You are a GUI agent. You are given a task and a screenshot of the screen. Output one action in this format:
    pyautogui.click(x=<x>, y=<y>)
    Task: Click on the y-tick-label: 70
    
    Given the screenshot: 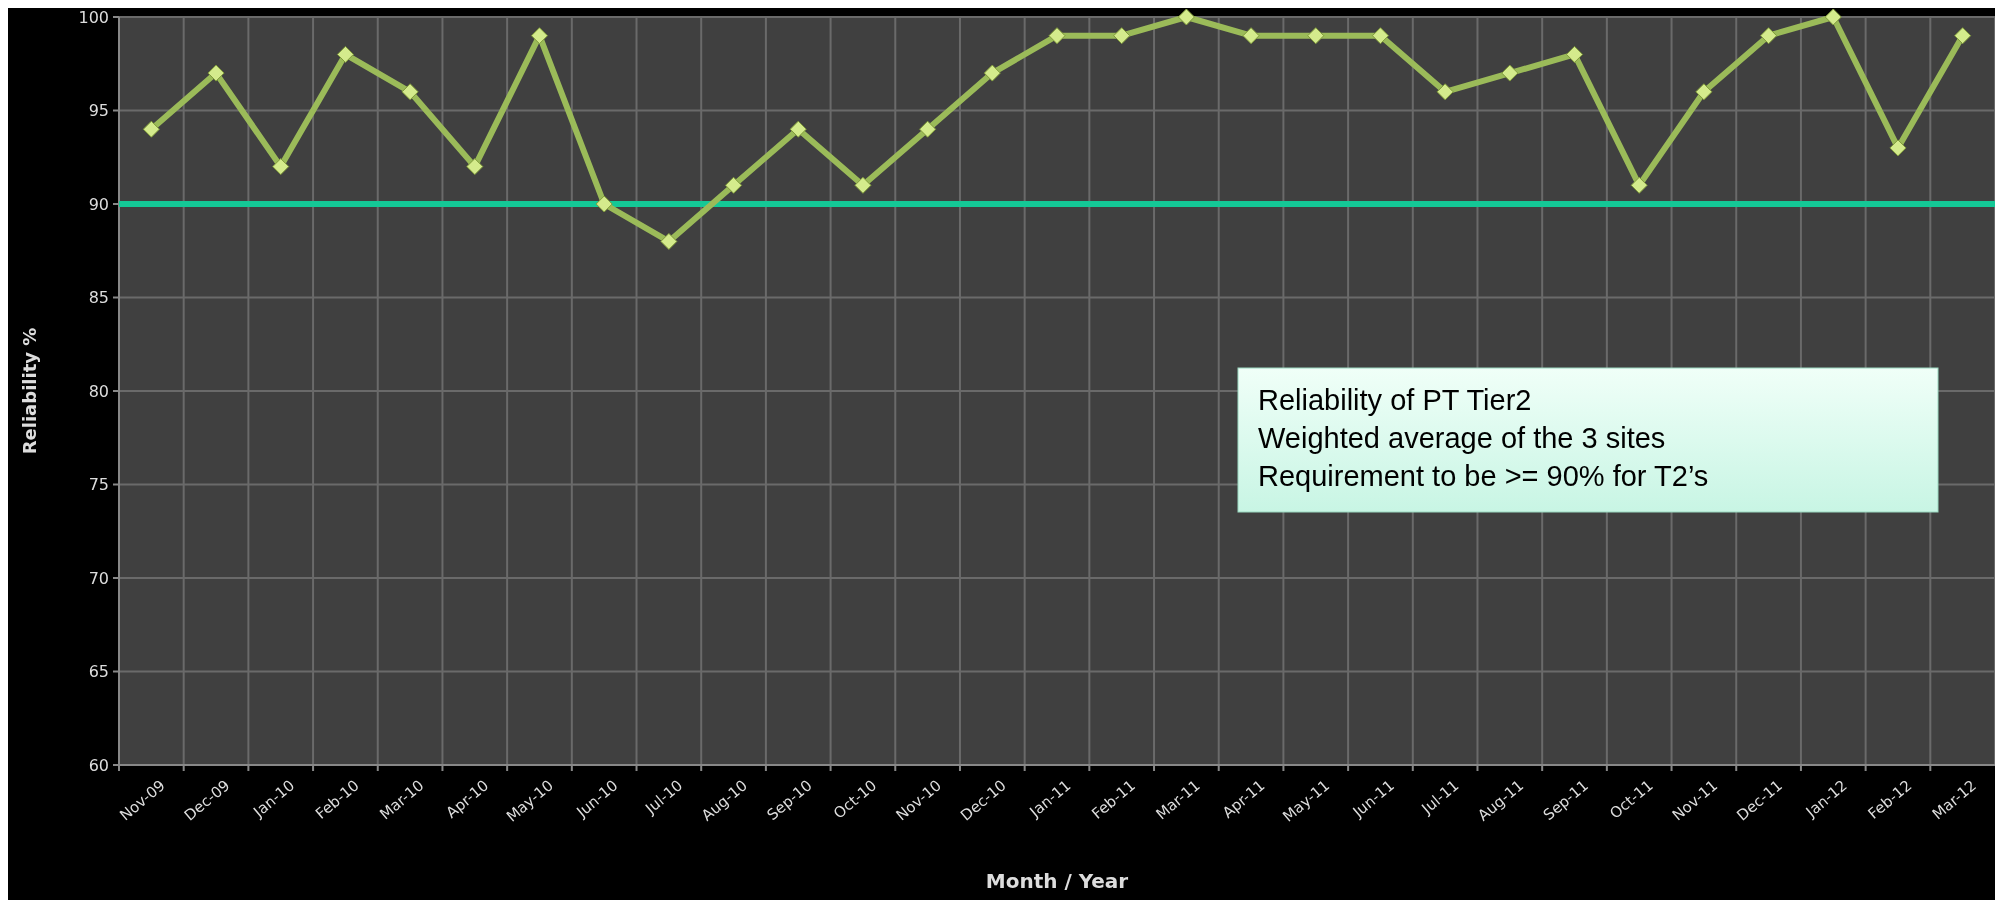 What is the action you would take?
    pyautogui.click(x=98, y=578)
    